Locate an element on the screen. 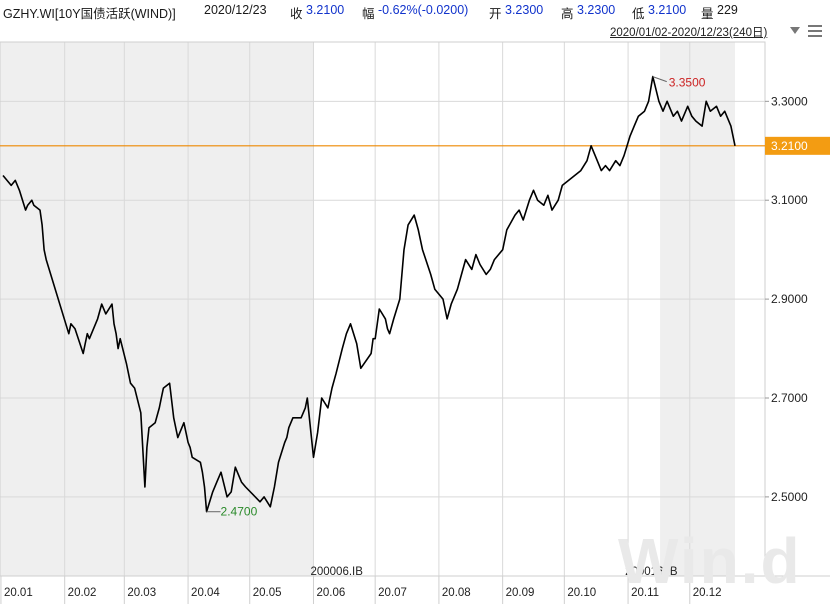  contract-label: 200016.IB is located at coordinates (651, 572).